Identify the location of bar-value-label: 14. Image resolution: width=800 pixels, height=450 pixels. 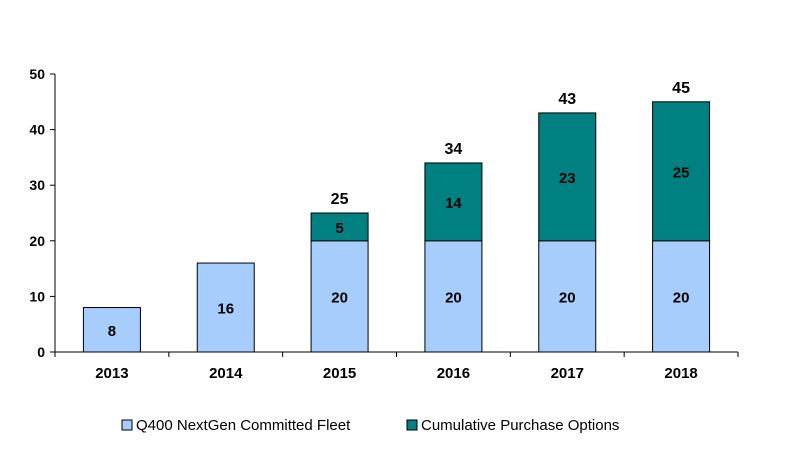
(453, 203).